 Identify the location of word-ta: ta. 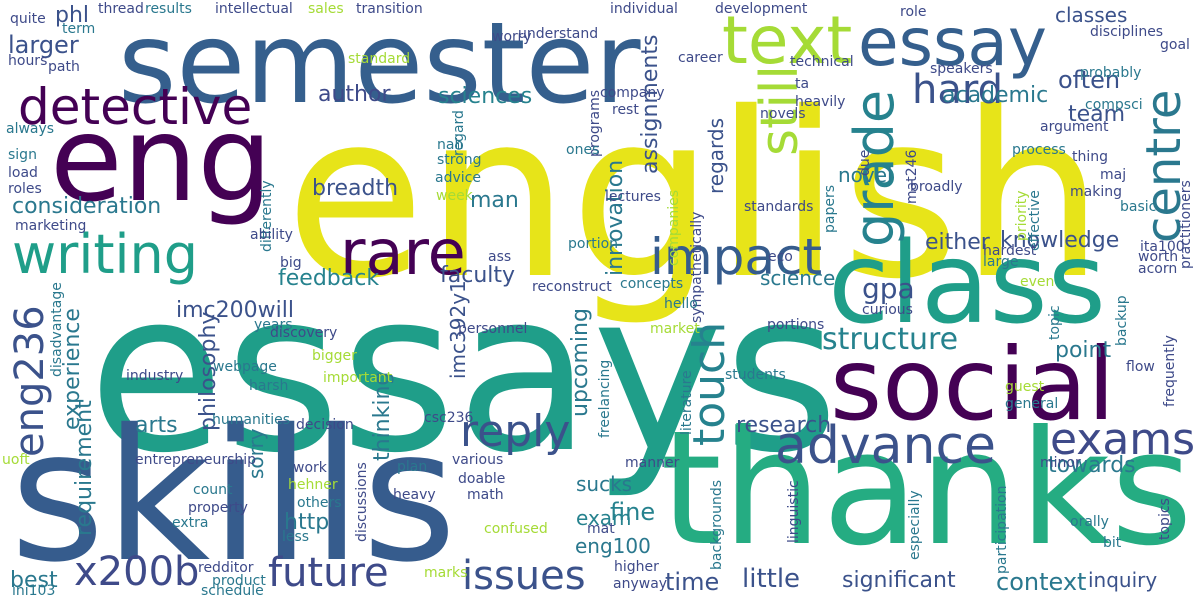
(802, 84).